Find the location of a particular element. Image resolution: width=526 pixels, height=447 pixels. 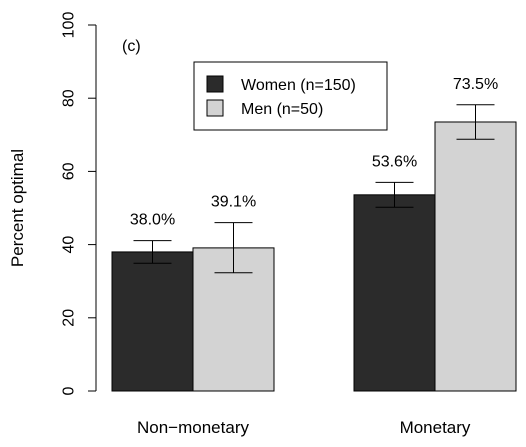

y-tick-label: 100 is located at coordinates (69, 25).